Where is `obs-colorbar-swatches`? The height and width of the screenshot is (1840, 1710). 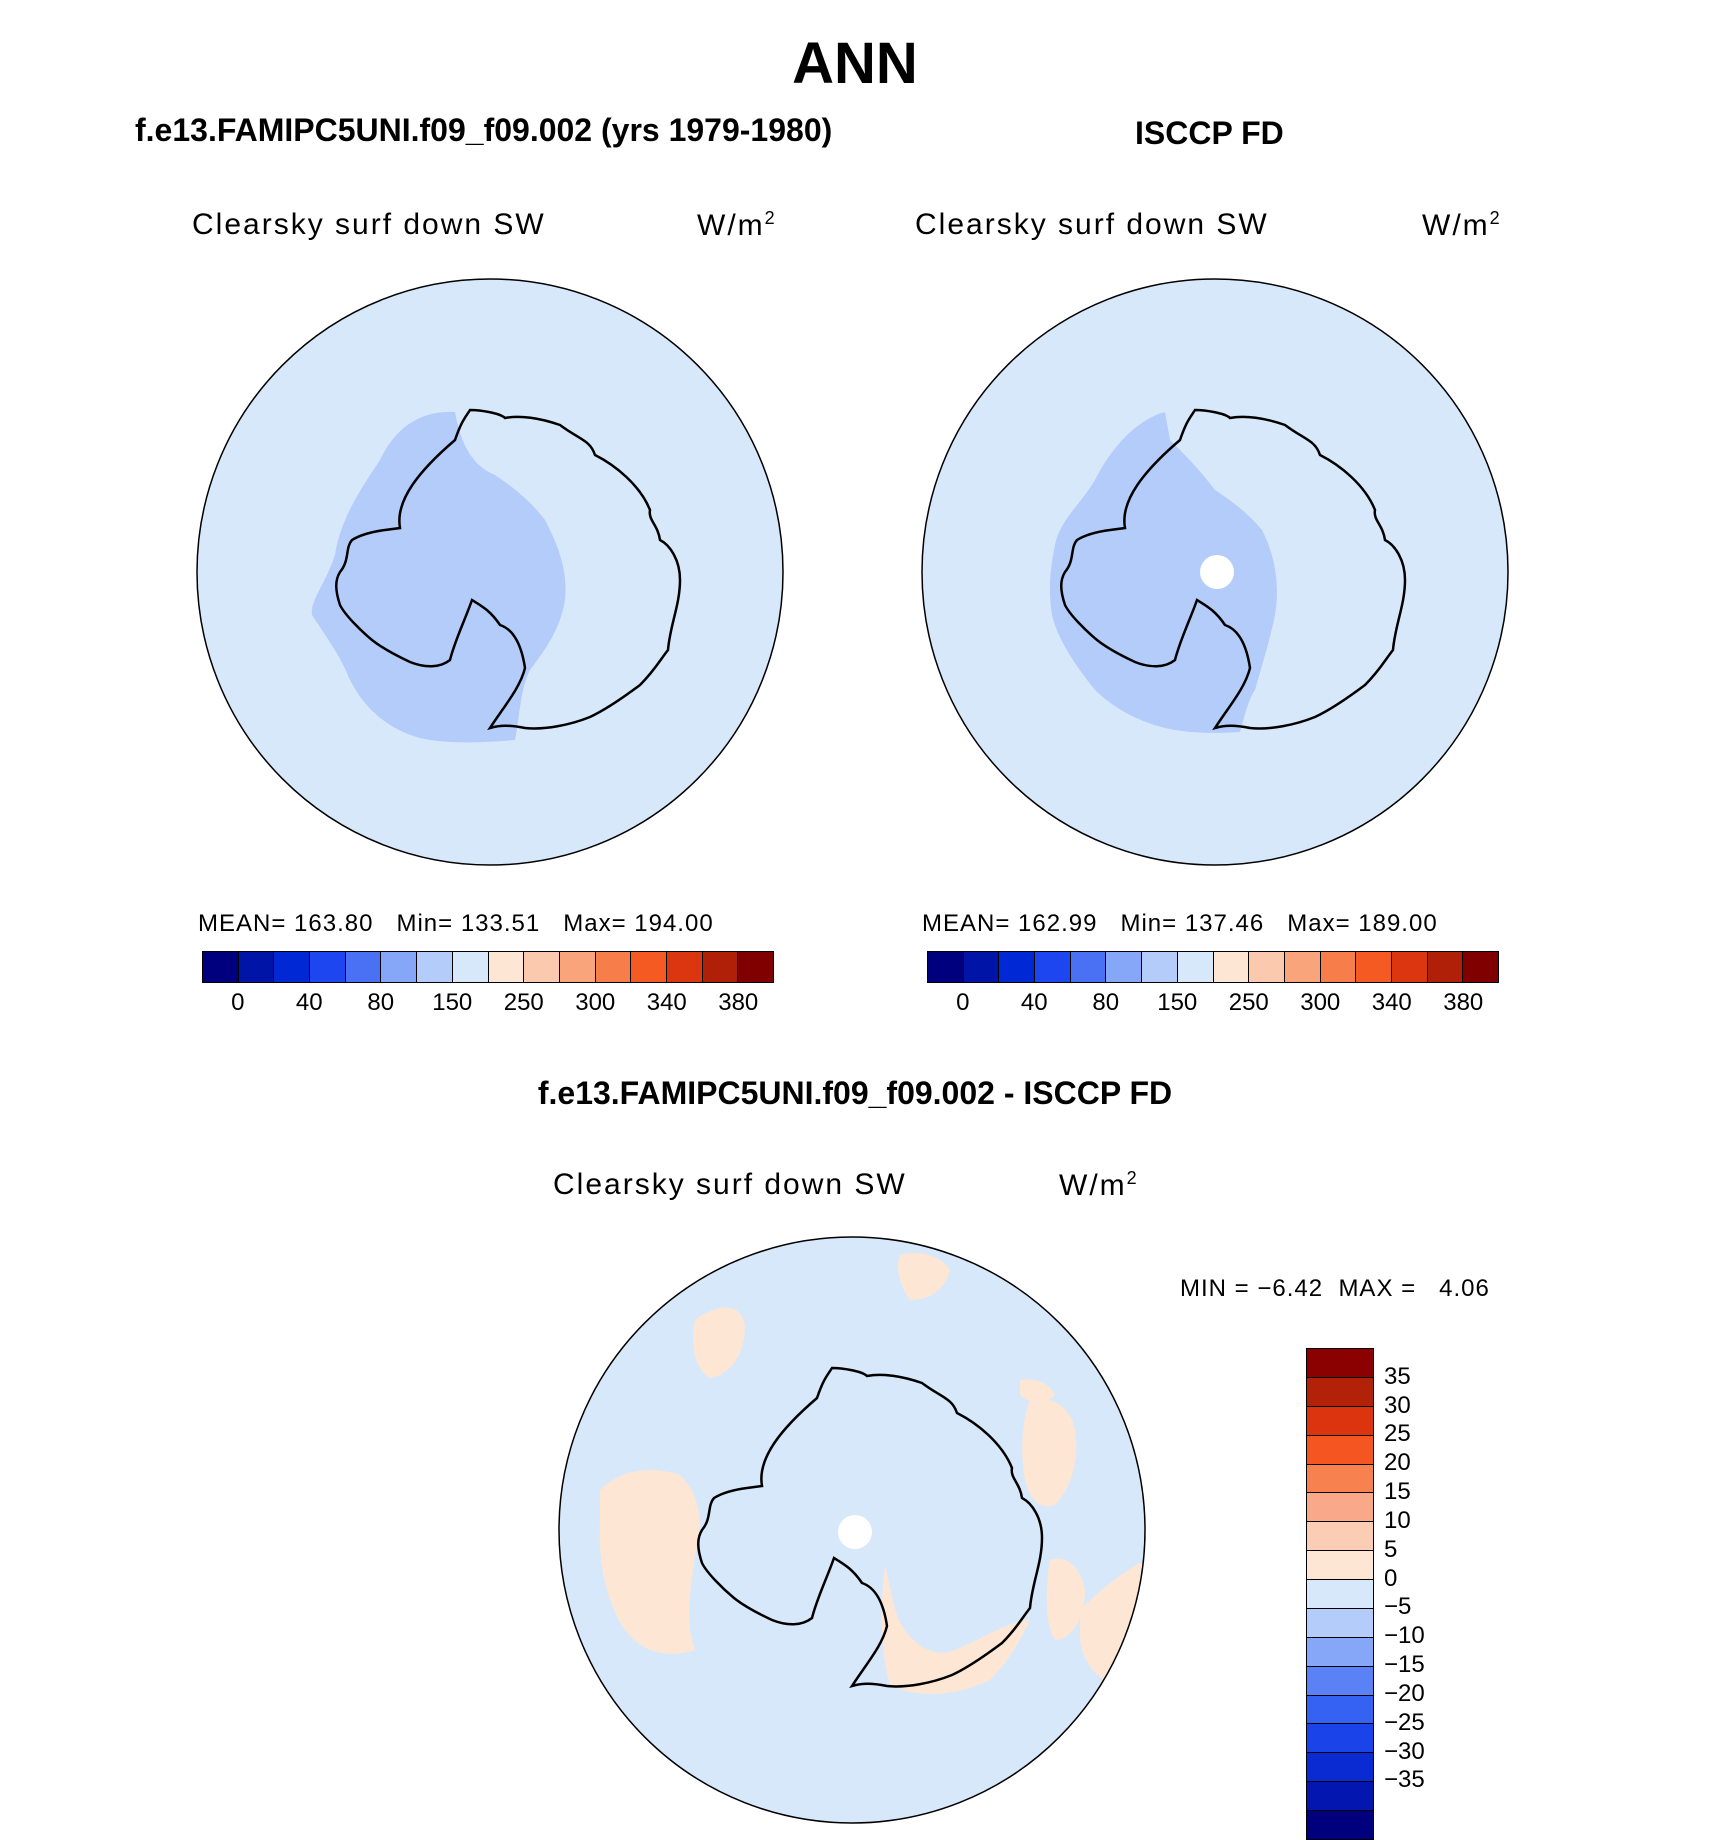 obs-colorbar-swatches is located at coordinates (1213, 967).